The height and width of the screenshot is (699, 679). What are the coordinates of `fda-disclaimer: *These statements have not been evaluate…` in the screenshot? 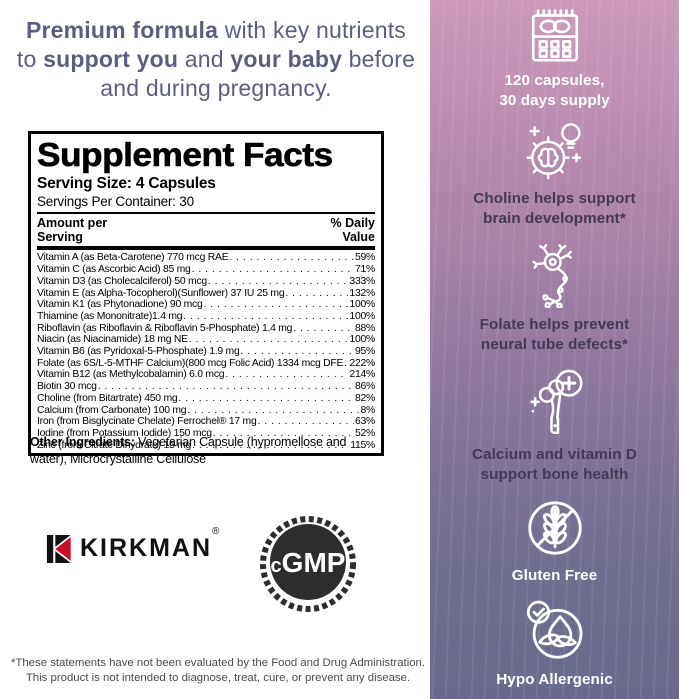 It's located at (218, 671).